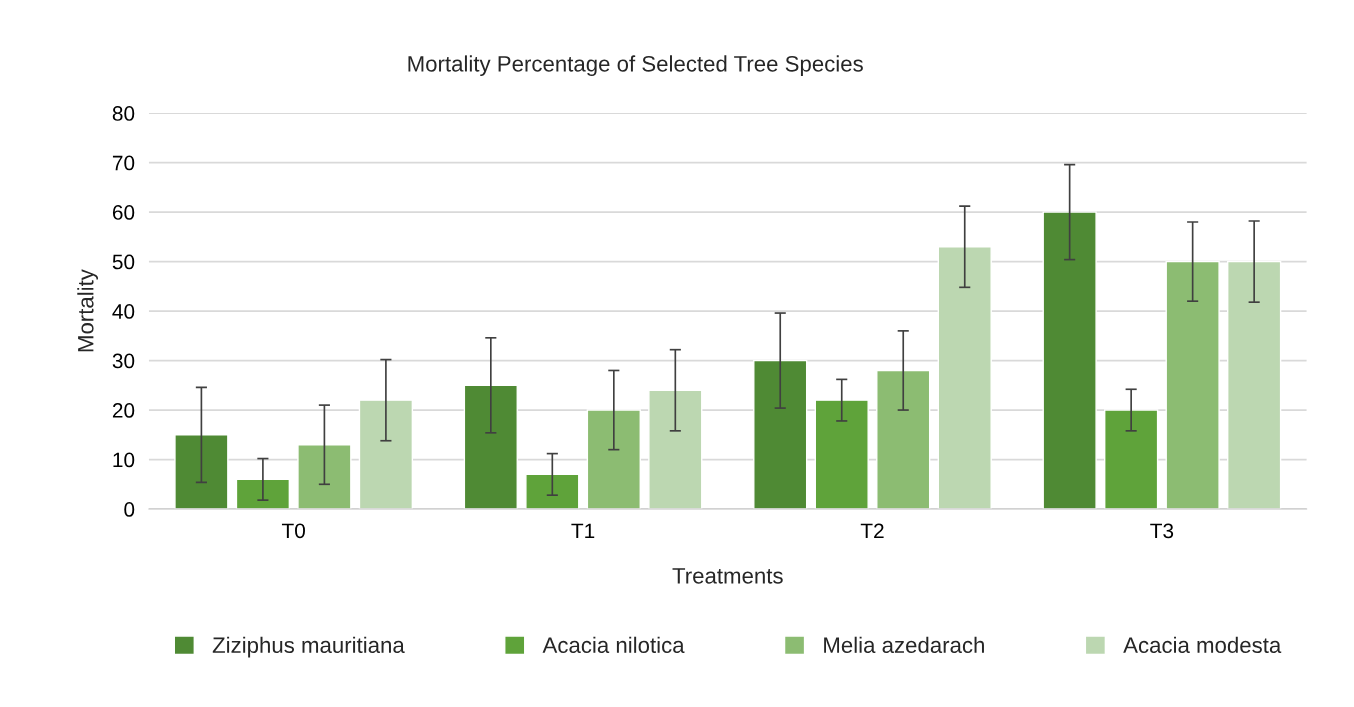 The height and width of the screenshot is (707, 1354). Describe the element at coordinates (872, 531) in the screenshot. I see `x-tick-label: T2` at that location.